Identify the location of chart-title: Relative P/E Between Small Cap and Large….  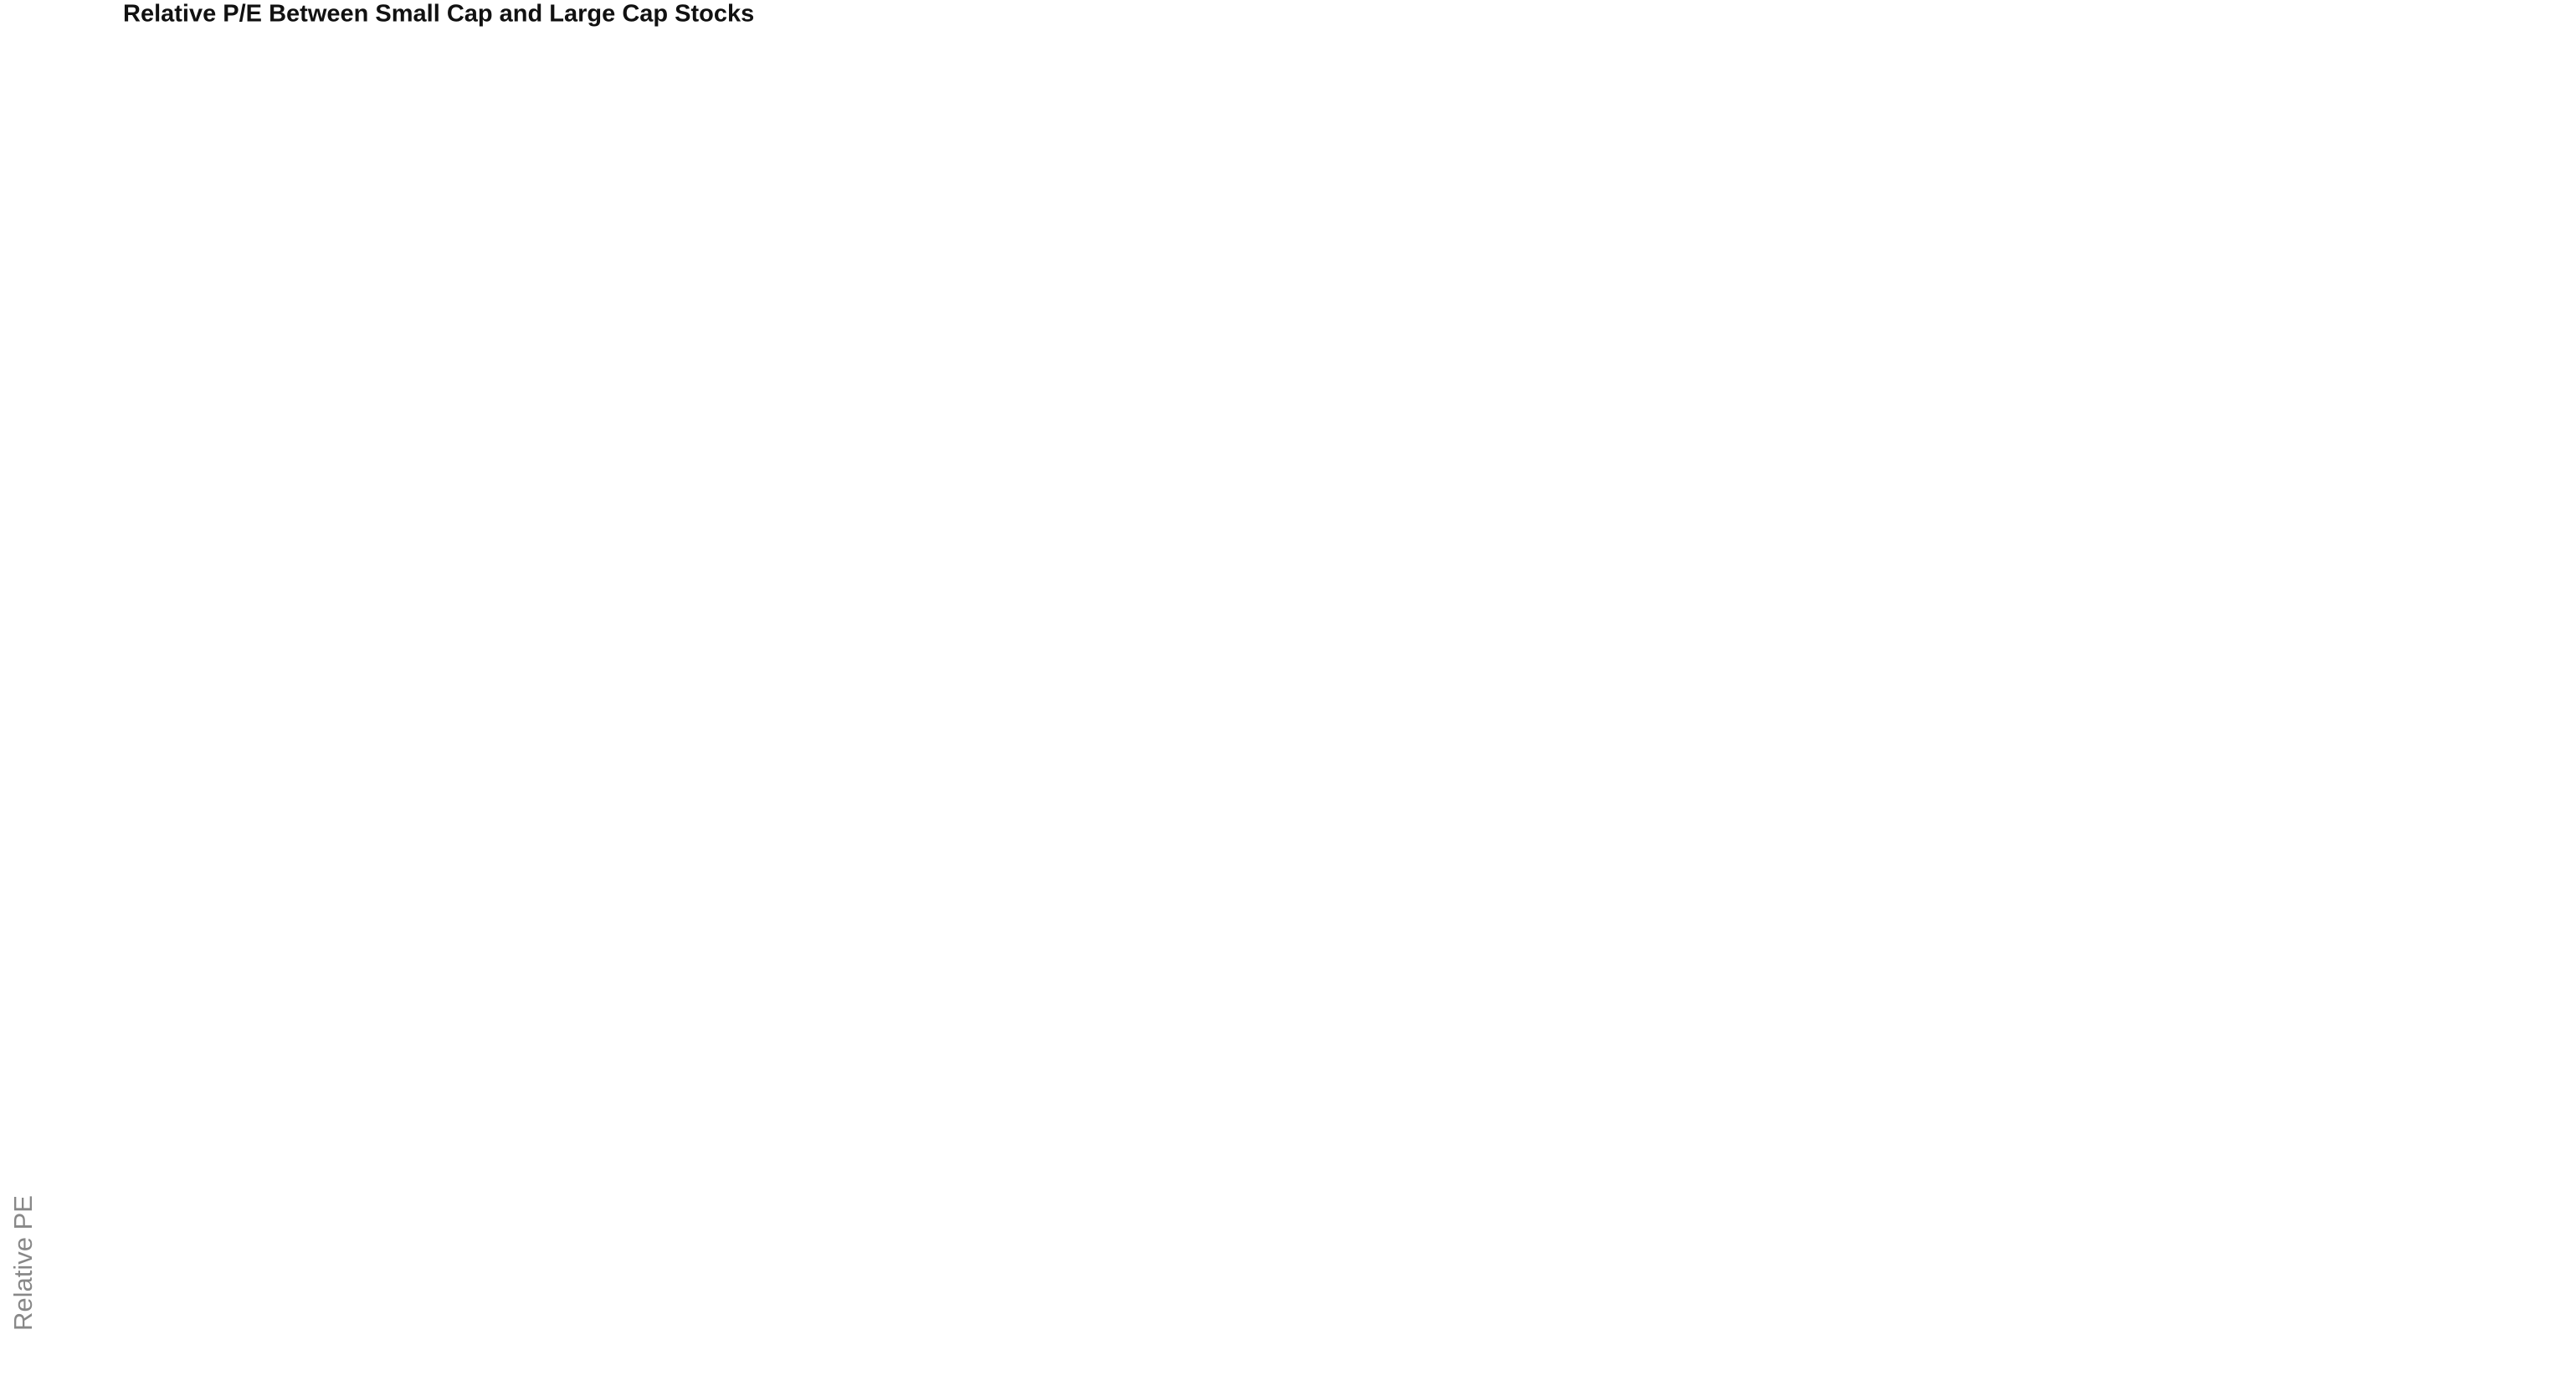
(438, 14).